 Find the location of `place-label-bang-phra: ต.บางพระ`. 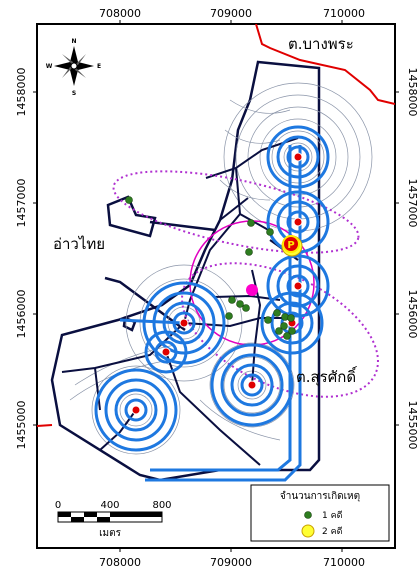

place-label-bang-phra: ต.บางพระ is located at coordinates (321, 44).